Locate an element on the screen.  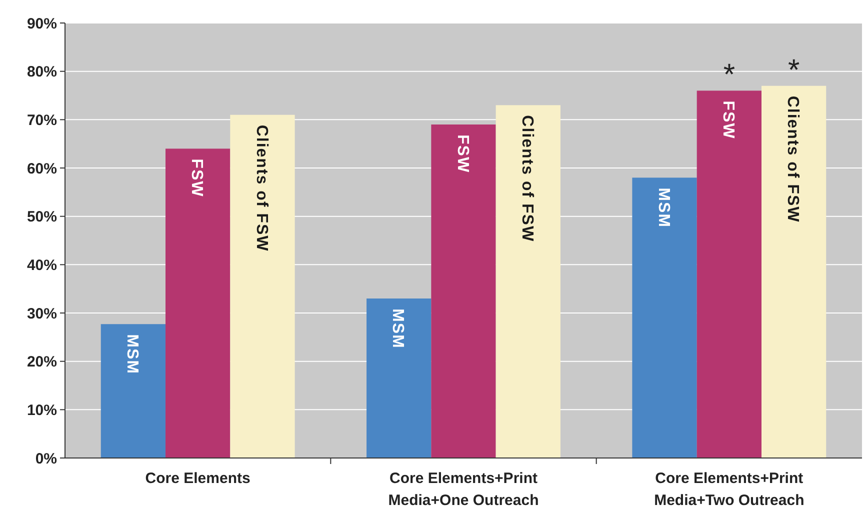
y-tick-label: 90% is located at coordinates (41, 23).